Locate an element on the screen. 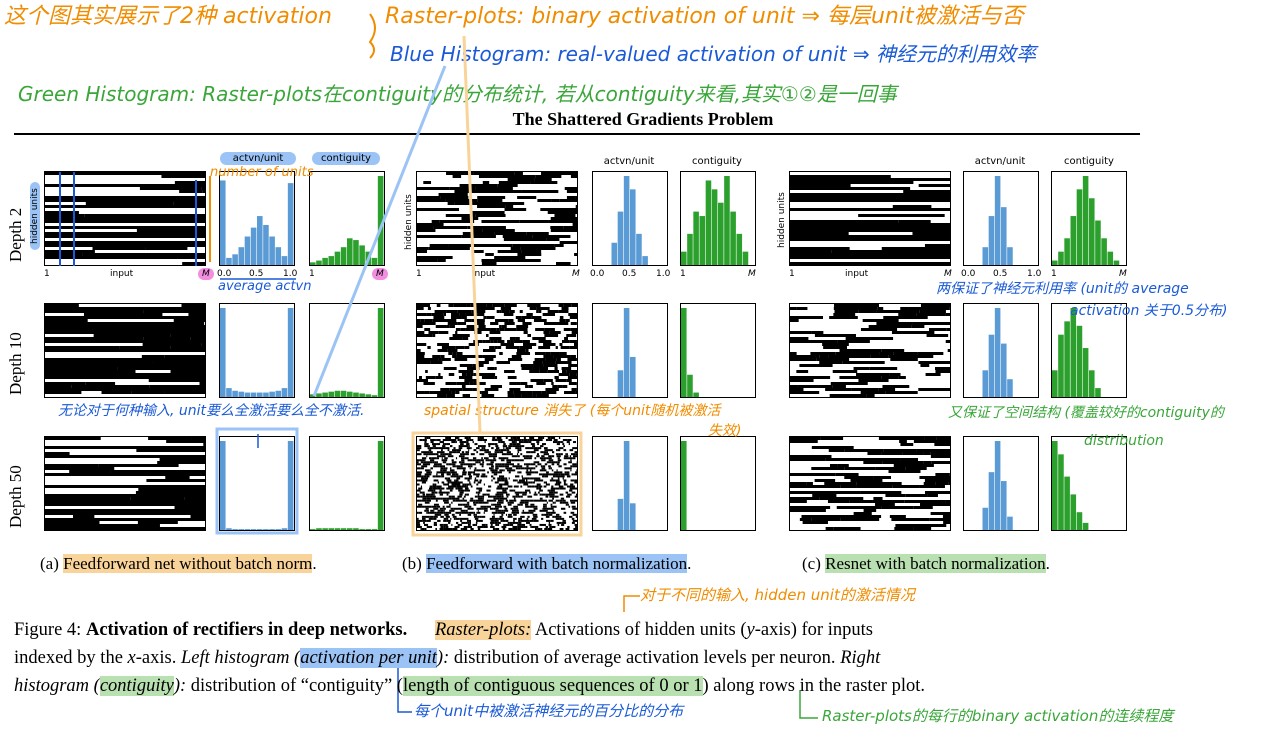 The width and height of the screenshot is (1286, 733). raster-a-depth2 is located at coordinates (125, 218).